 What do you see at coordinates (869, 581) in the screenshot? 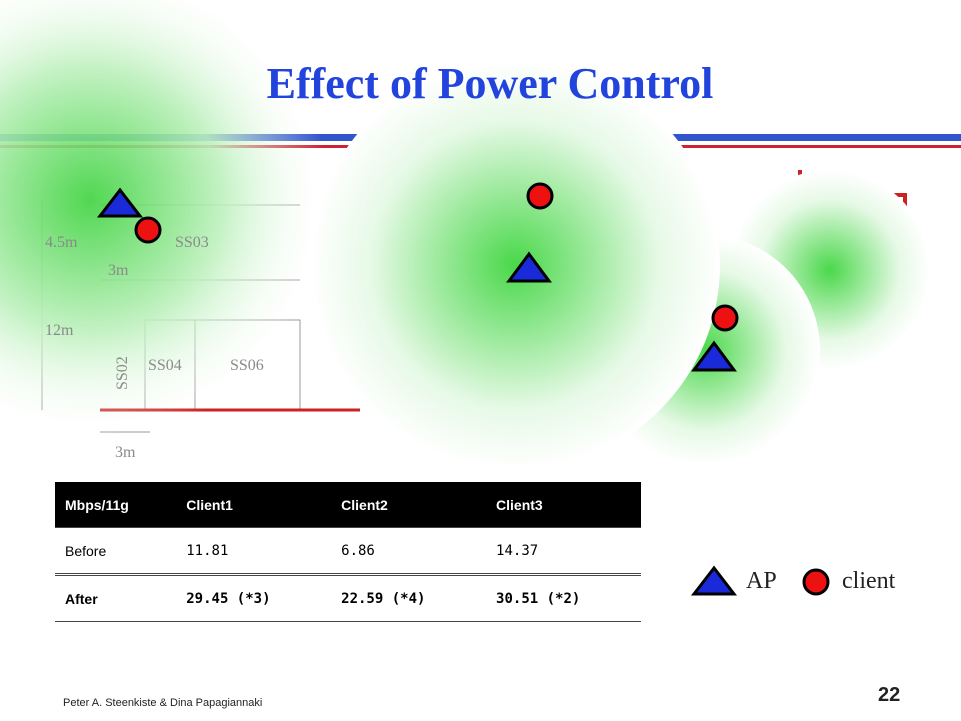
I see `legend-client: client` at bounding box center [869, 581].